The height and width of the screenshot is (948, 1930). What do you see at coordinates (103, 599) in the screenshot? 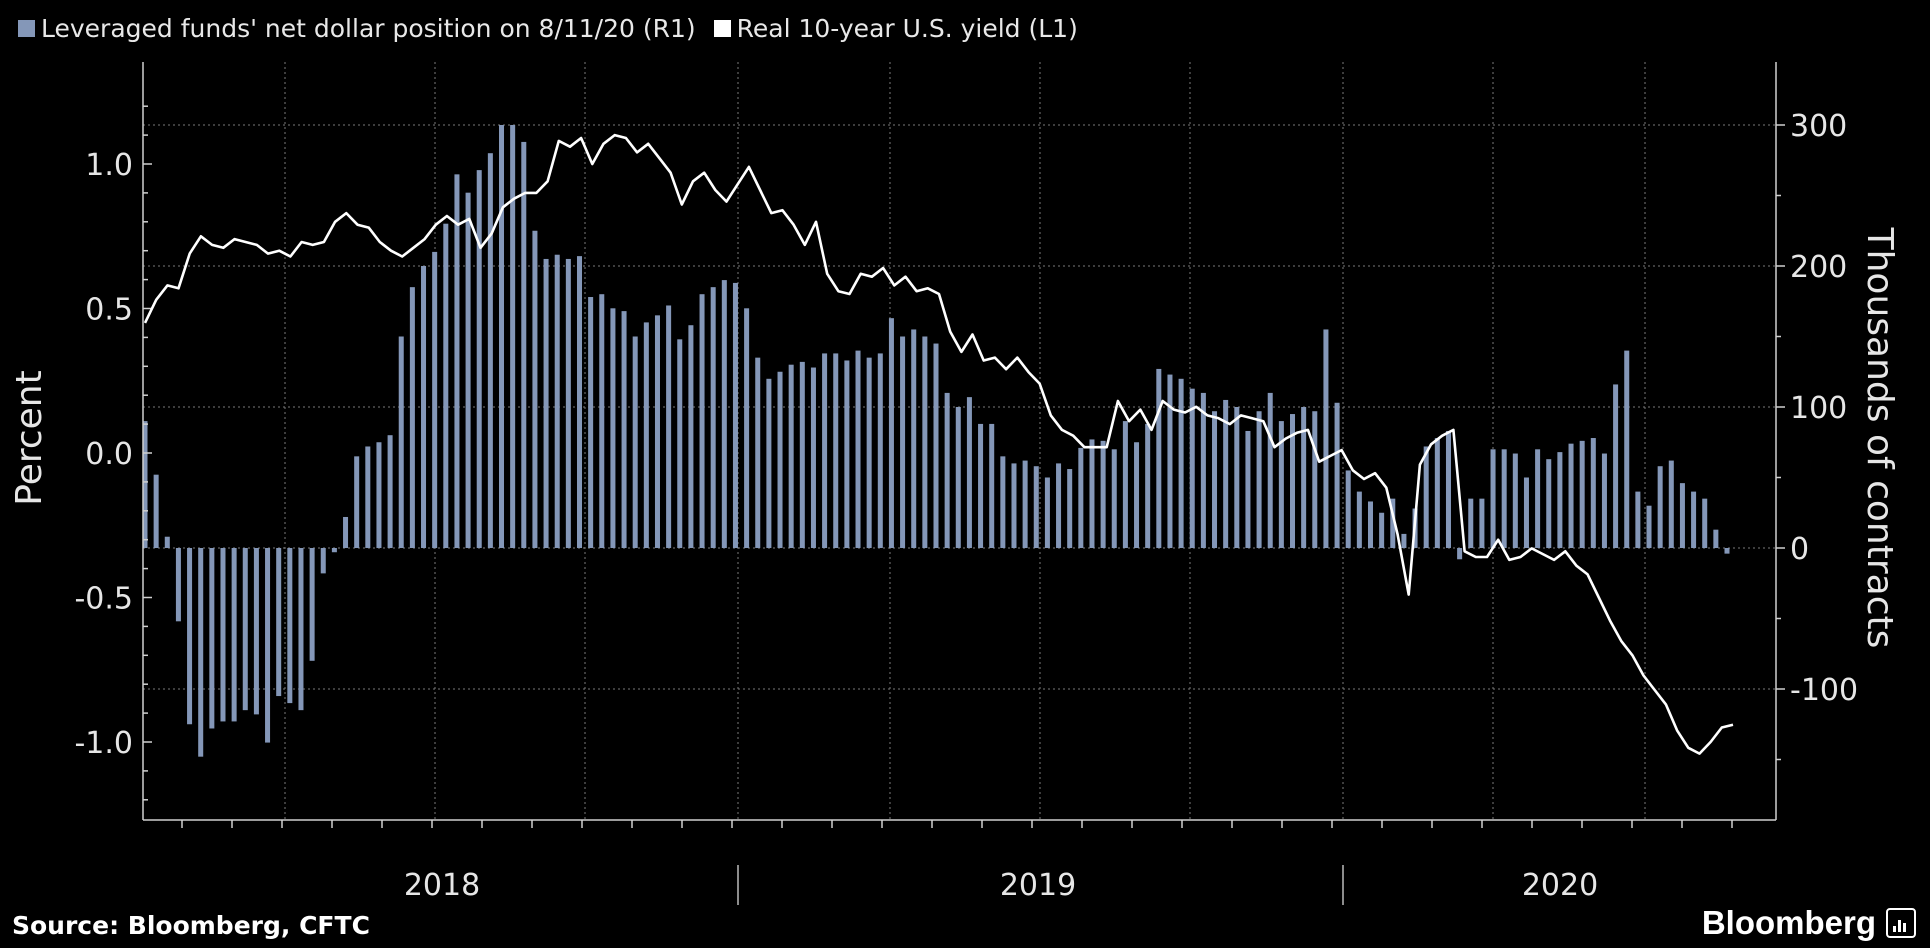
I see `left-tick-label: -0.5` at bounding box center [103, 599].